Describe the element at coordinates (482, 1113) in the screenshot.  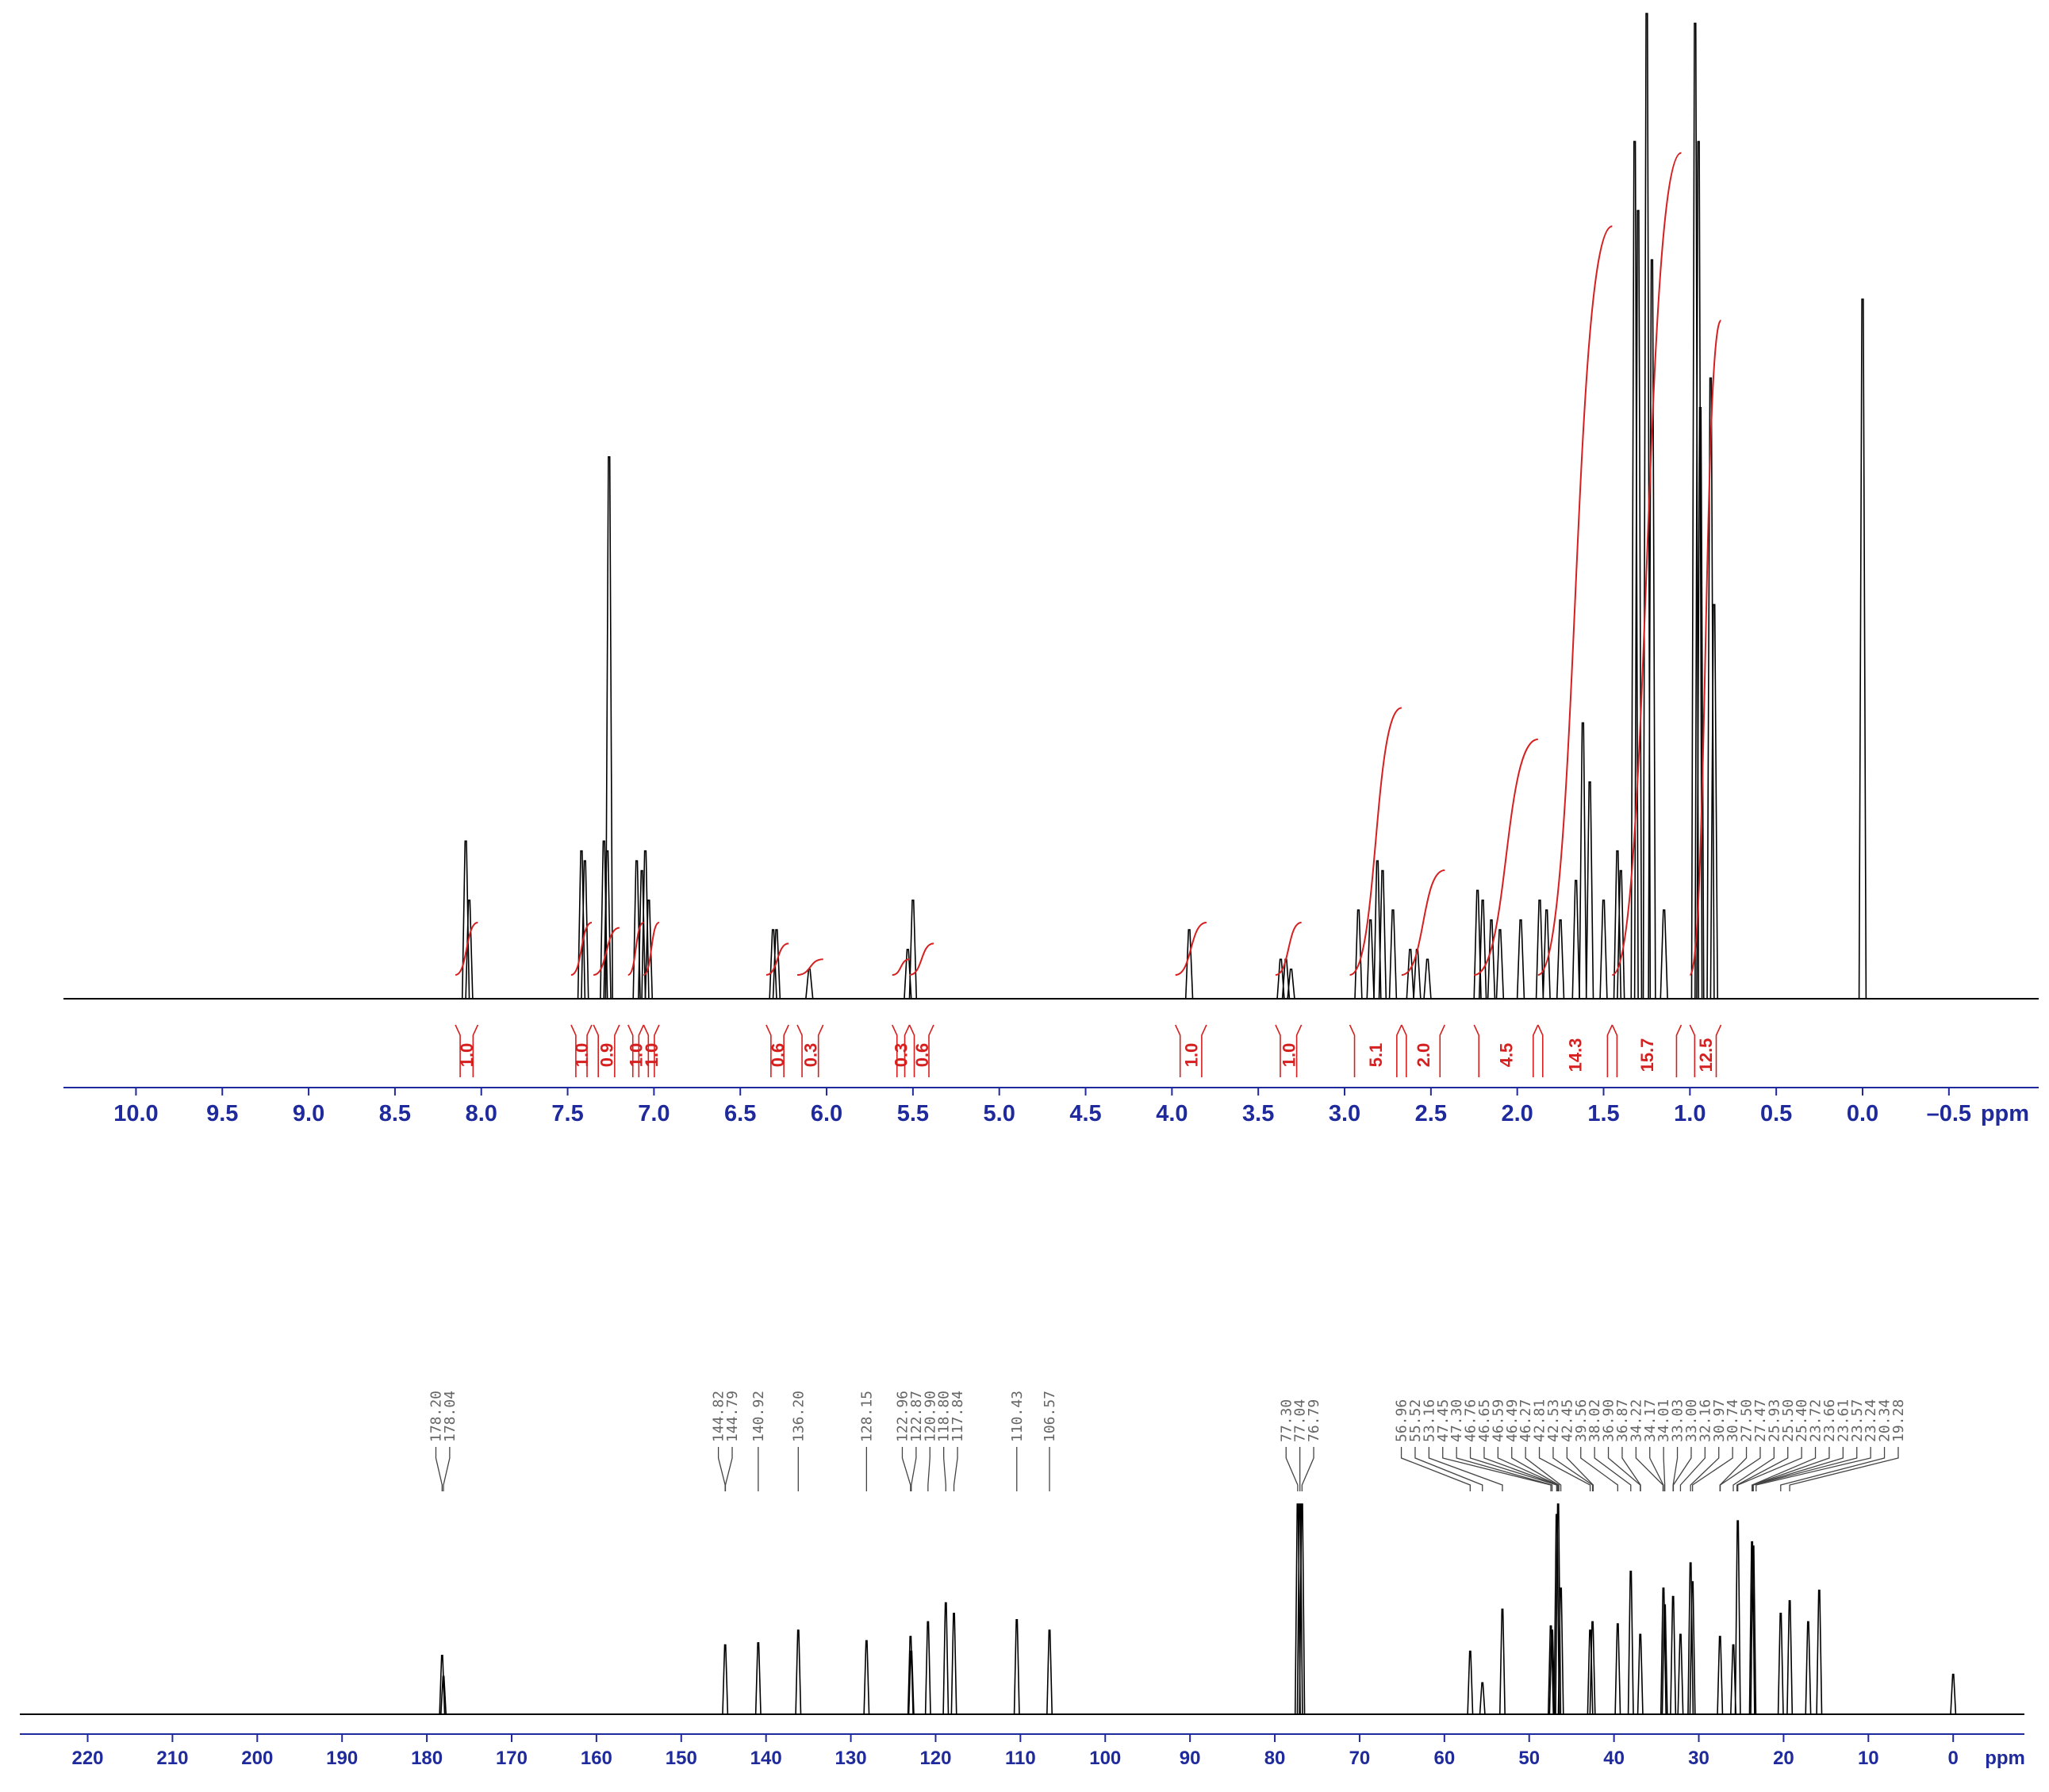
I see `x-tick-label: 8.0` at that location.